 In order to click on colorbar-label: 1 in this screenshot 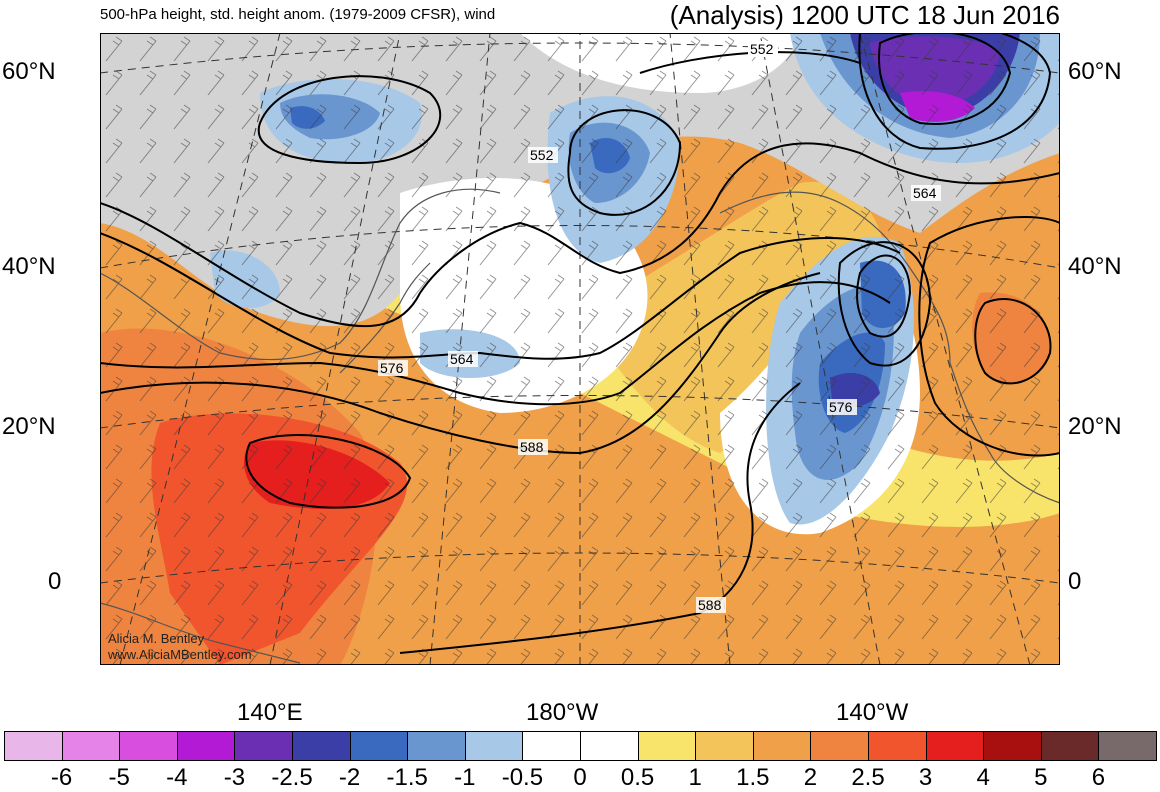, I will do `click(695, 777)`.